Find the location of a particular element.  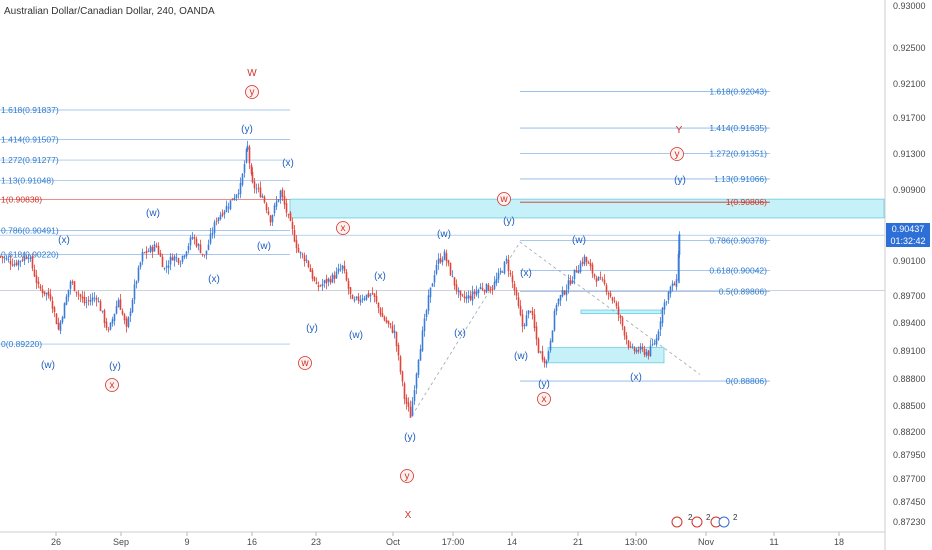

price-tick-label: 0.88800 is located at coordinates (909, 379).